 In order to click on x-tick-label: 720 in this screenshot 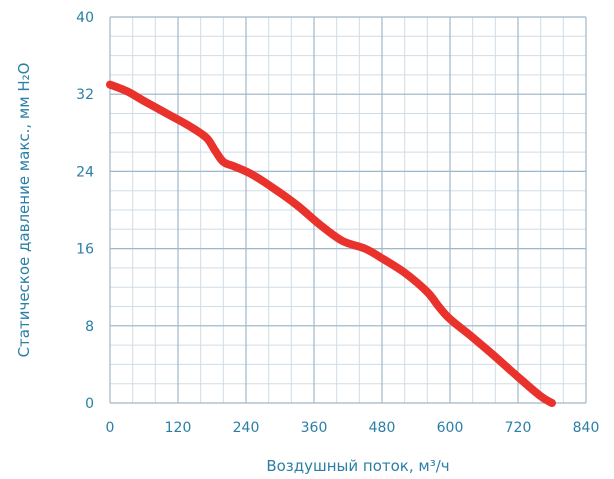, I will do `click(518, 428)`.